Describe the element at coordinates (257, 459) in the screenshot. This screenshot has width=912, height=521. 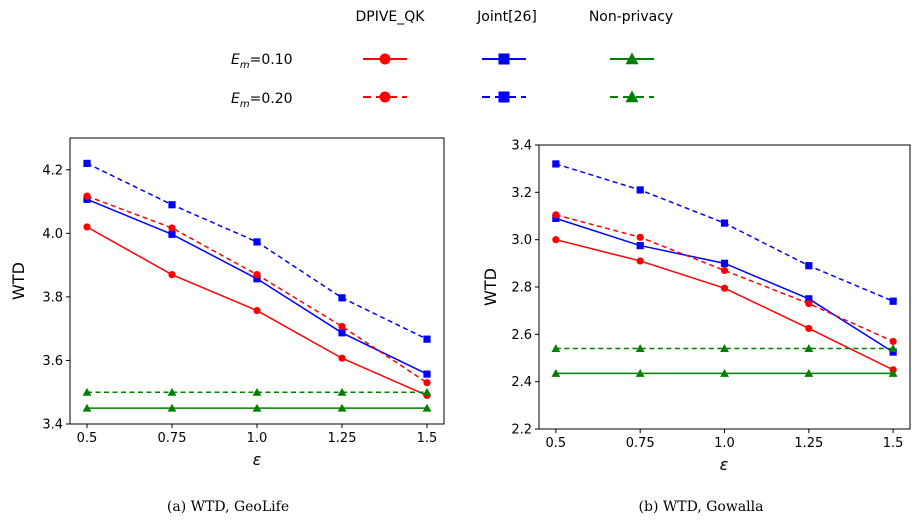
I see `x-axis-title-geolife: ε` at that location.